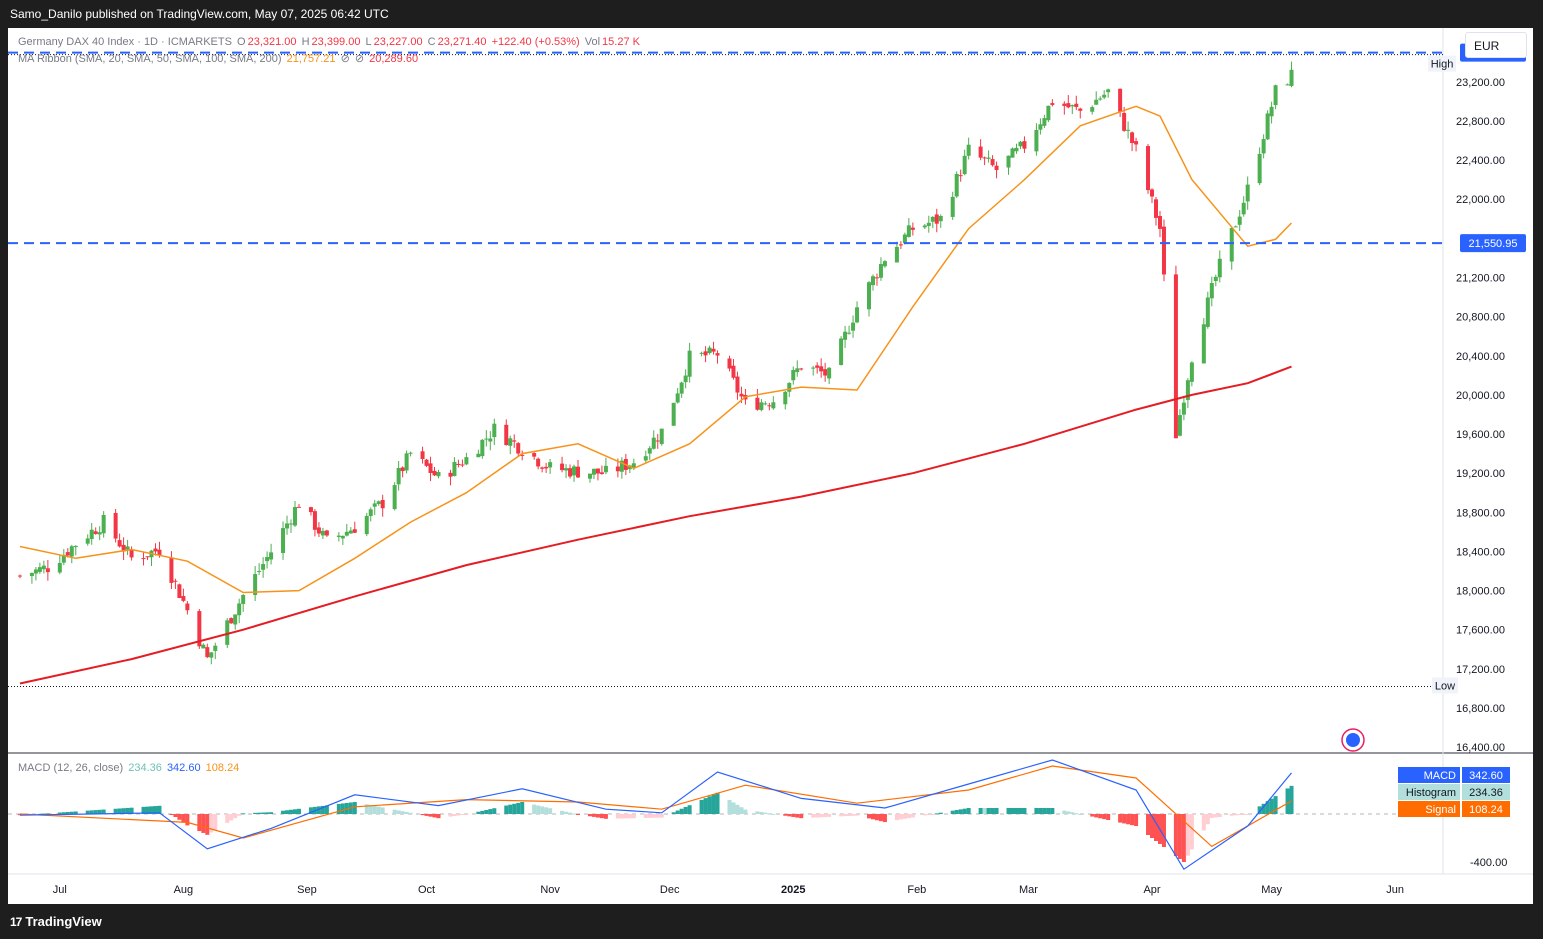 The image size is (1543, 939). Describe the element at coordinates (1480, 200) in the screenshot. I see `y-tick-label: 22,000.00` at that location.